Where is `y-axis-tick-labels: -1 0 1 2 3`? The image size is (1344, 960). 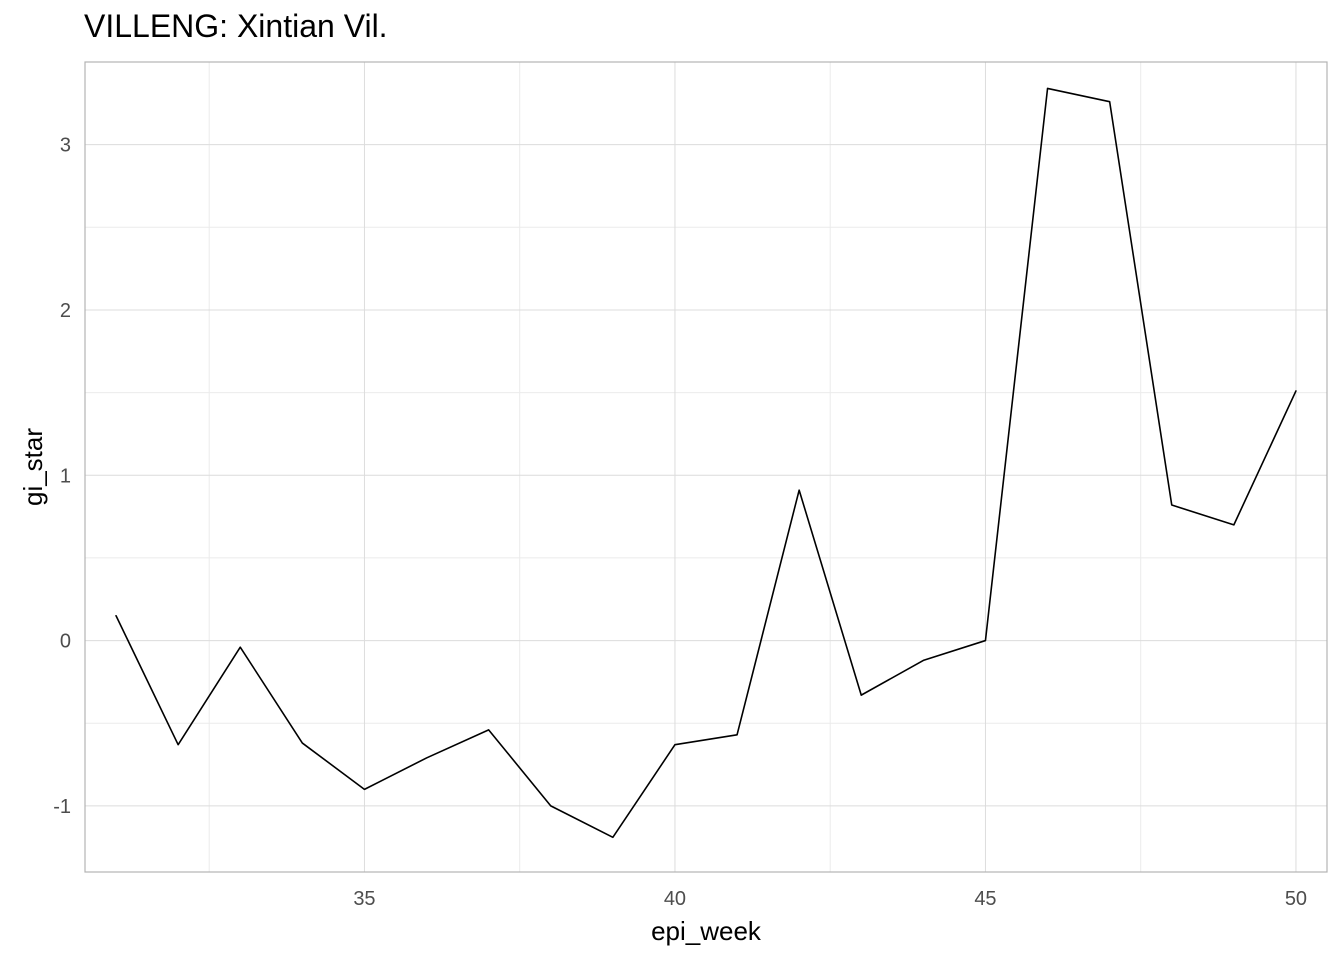
y-axis-tick-labels: -1 0 1 2 3 is located at coordinates (62, 476).